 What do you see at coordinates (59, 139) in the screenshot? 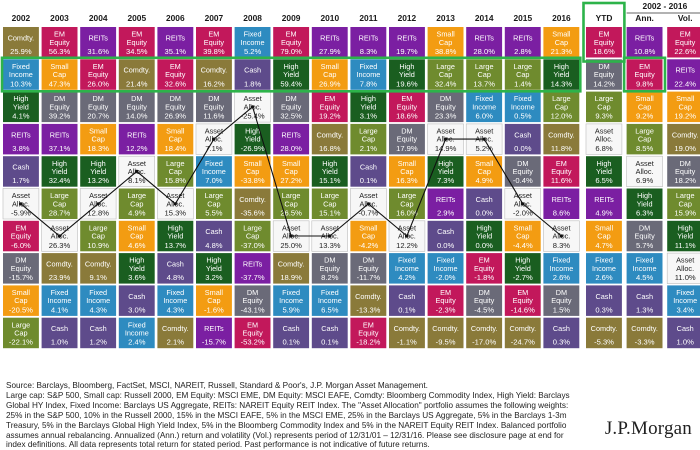
I see `cell-2003-reits: REITs 37.1%` at bounding box center [59, 139].